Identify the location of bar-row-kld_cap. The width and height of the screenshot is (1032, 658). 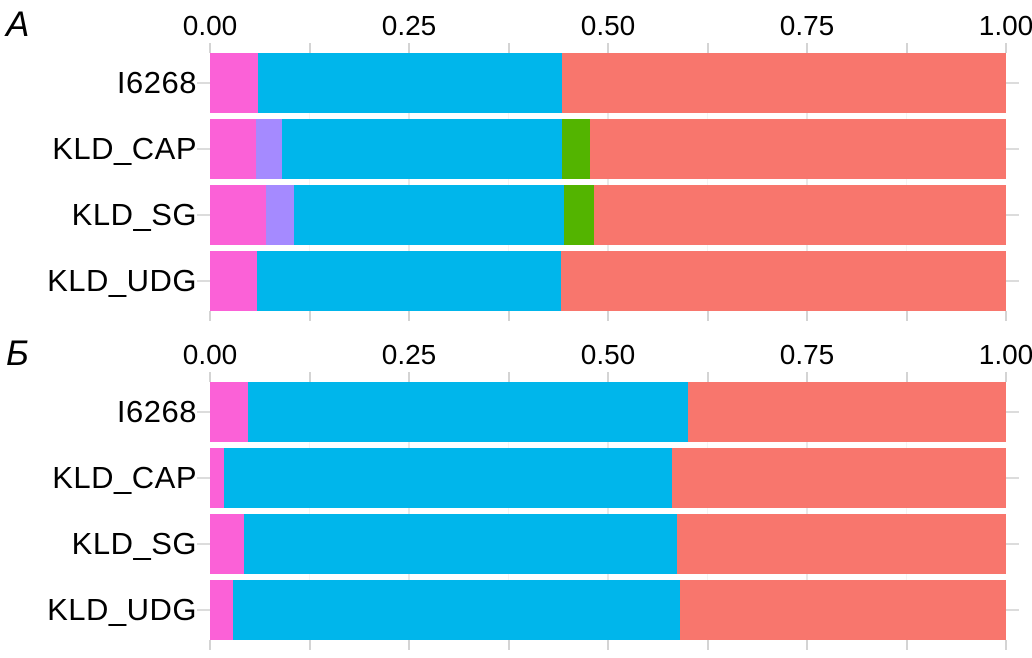
(608, 478).